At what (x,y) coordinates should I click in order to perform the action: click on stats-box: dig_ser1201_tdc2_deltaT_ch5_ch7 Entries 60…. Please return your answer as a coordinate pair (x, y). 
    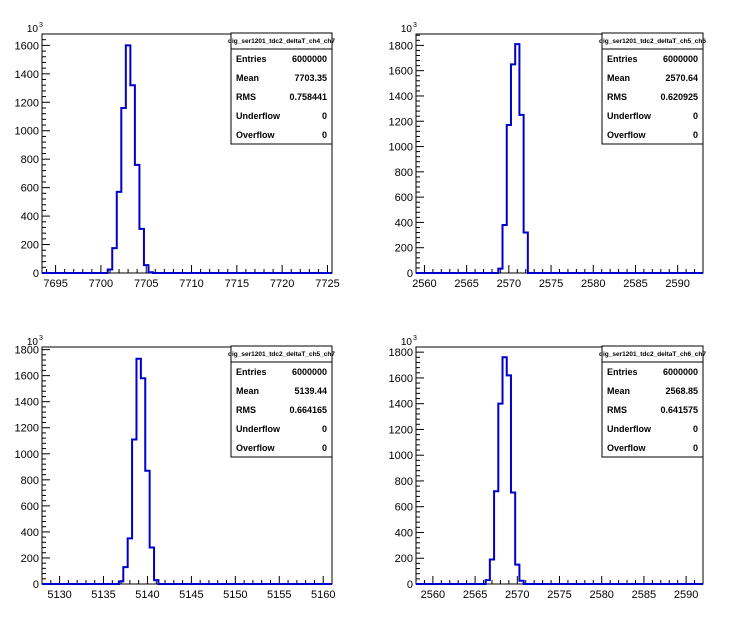
    Looking at the image, I should click on (281, 401).